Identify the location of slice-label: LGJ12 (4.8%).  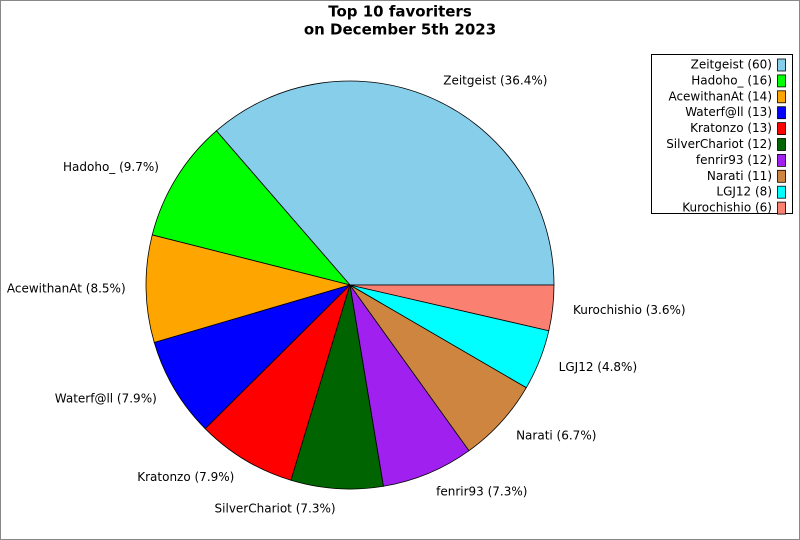
(598, 367).